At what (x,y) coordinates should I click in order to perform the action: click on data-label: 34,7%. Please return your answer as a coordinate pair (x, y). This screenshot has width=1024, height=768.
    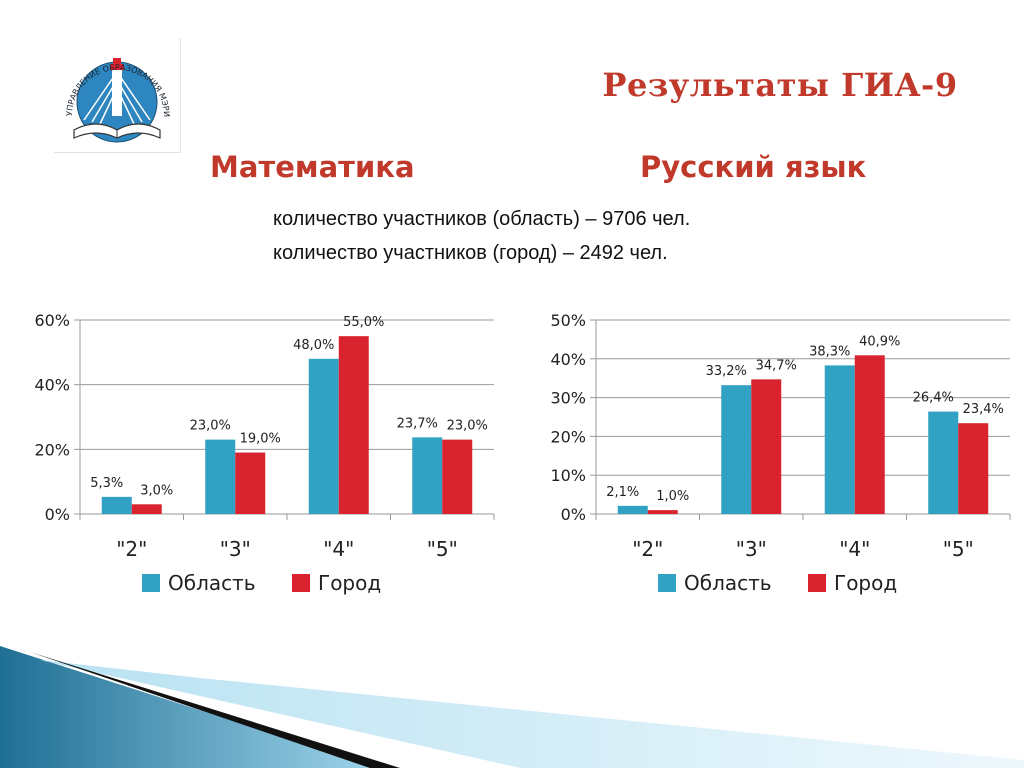
    Looking at the image, I should click on (776, 365).